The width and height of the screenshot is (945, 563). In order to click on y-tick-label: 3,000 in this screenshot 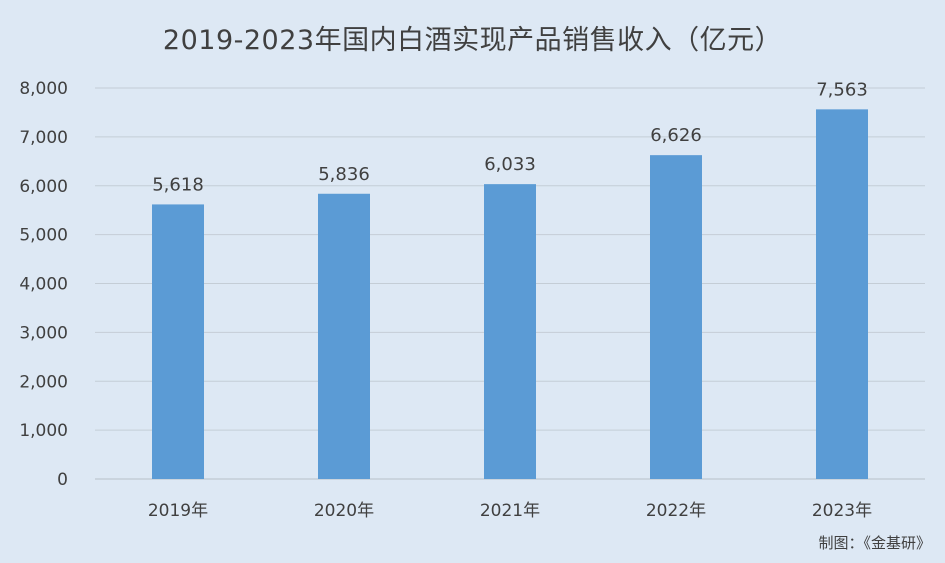, I will do `click(43, 333)`.